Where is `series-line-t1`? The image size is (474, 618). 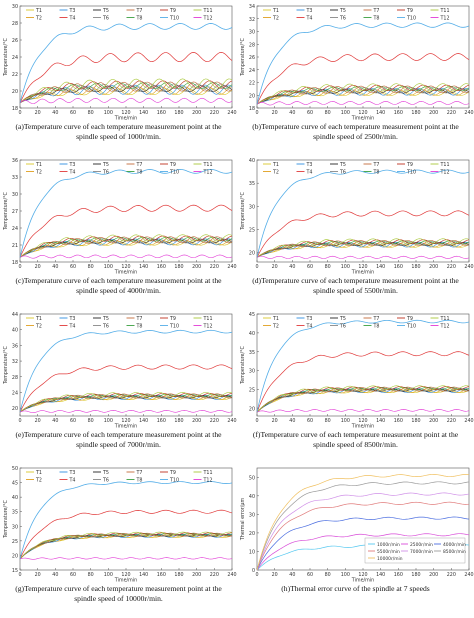 series-line-t1 is located at coordinates (363, 97).